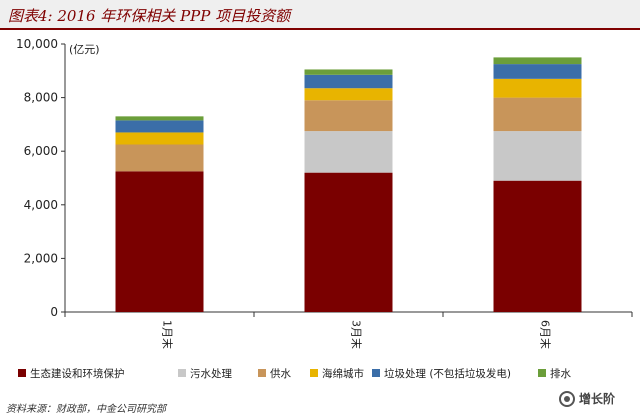 The image size is (640, 420). What do you see at coordinates (41, 98) in the screenshot?
I see `y-tick-label: 8,000` at bounding box center [41, 98].